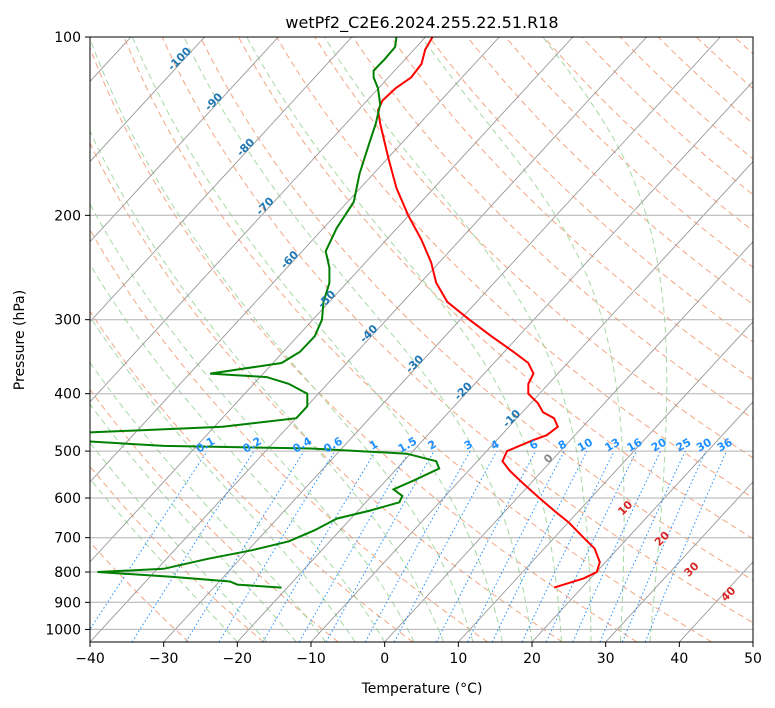 The image size is (775, 708). What do you see at coordinates (606, 659) in the screenshot?
I see `x-tick-label: 30` at bounding box center [606, 659].